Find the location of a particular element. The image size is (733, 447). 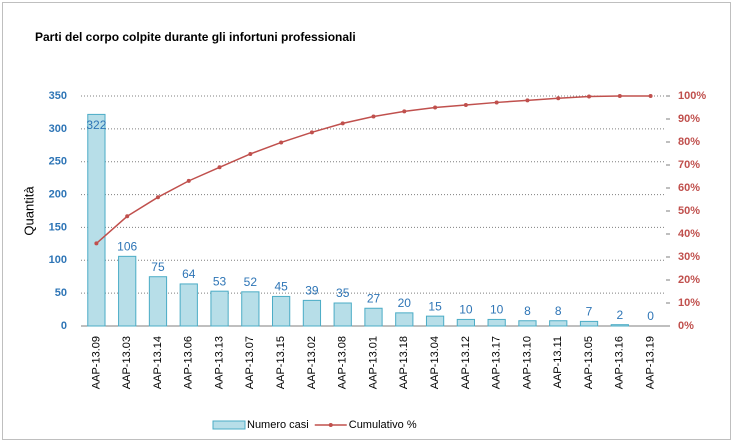

y2-tick-label: 30% is located at coordinates (689, 257).